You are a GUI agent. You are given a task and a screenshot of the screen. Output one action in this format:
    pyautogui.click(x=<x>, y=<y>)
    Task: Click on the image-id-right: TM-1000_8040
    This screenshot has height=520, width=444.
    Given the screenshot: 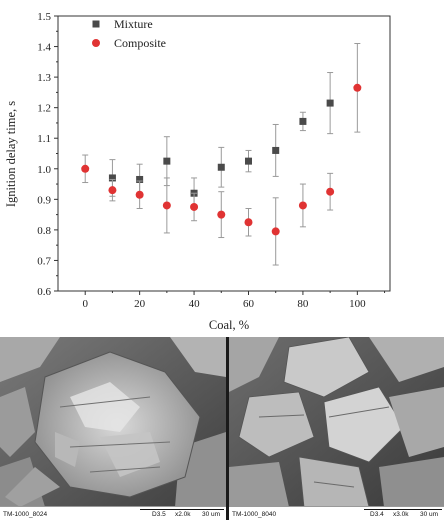 What is the action you would take?
    pyautogui.click(x=254, y=514)
    